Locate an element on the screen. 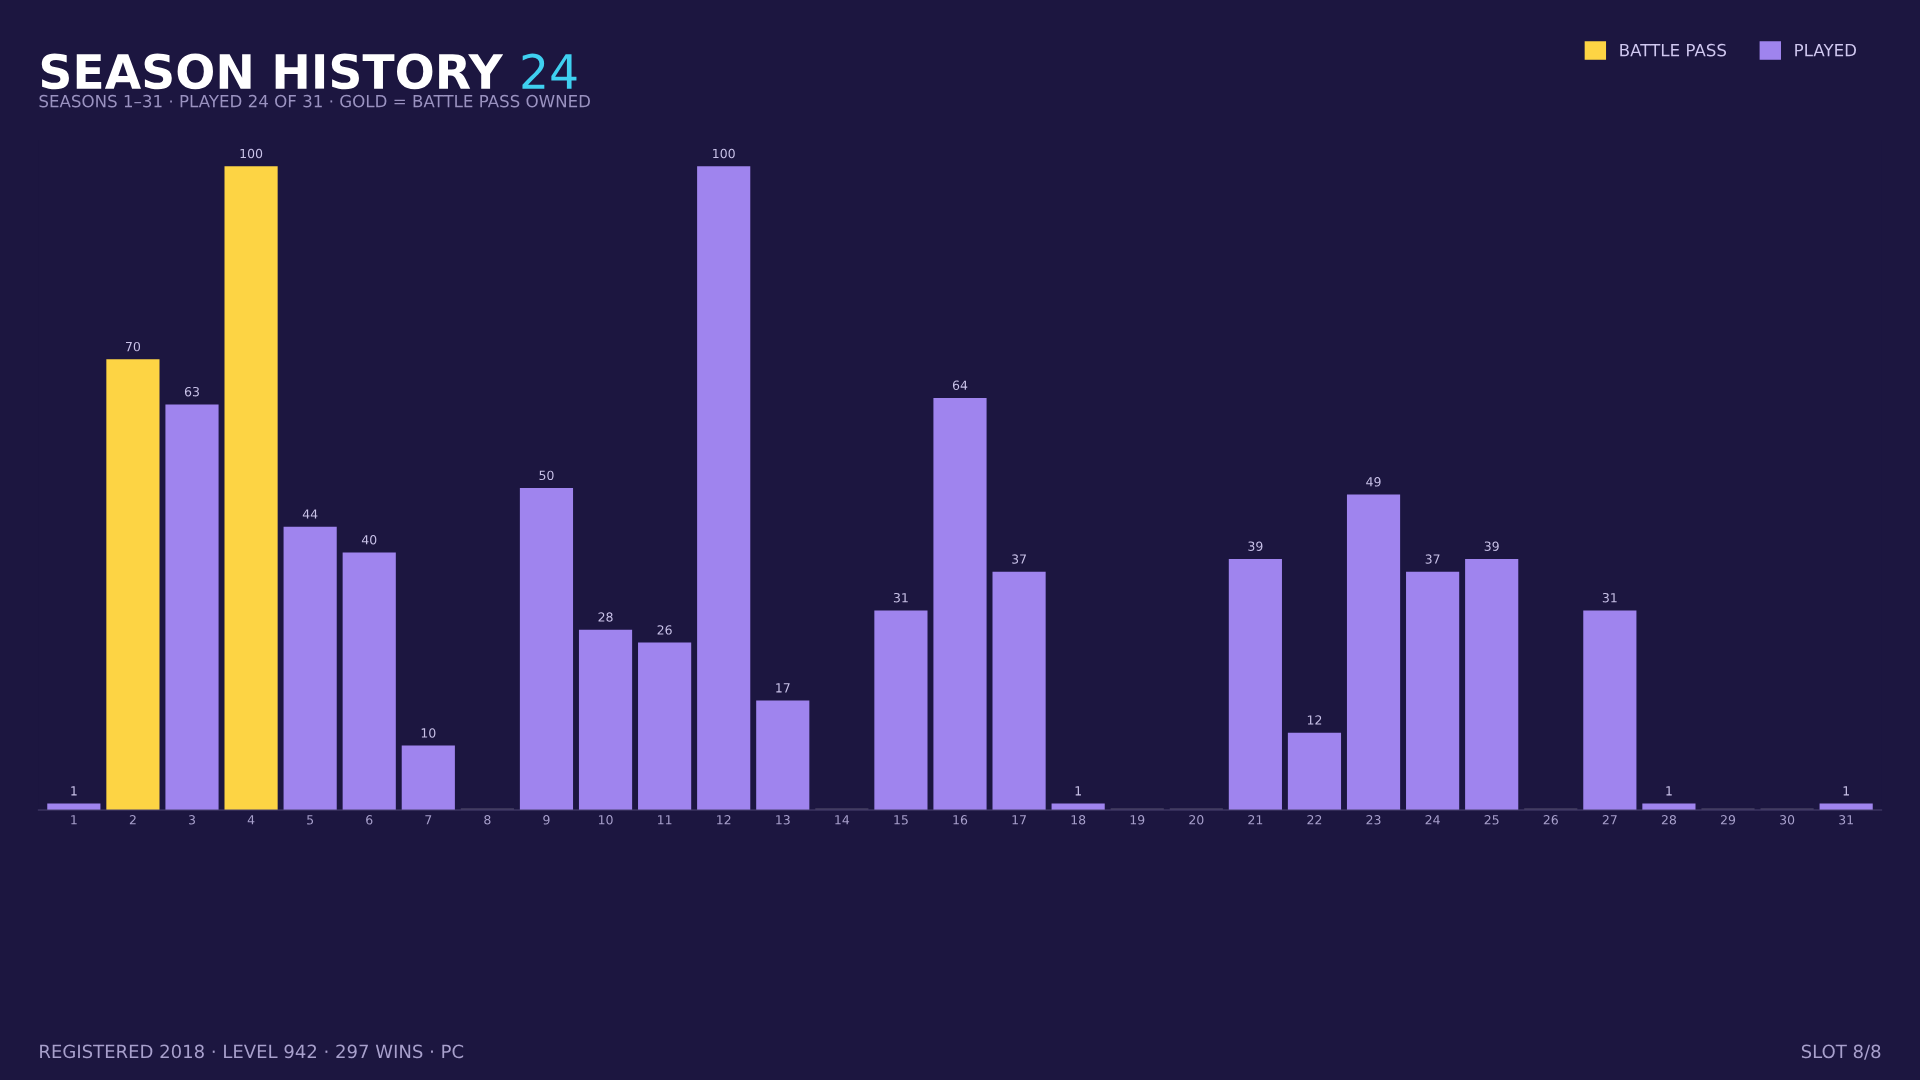 Image resolution: width=1920 pixels, height=1080 pixels. text: 24 is located at coordinates (549, 71).